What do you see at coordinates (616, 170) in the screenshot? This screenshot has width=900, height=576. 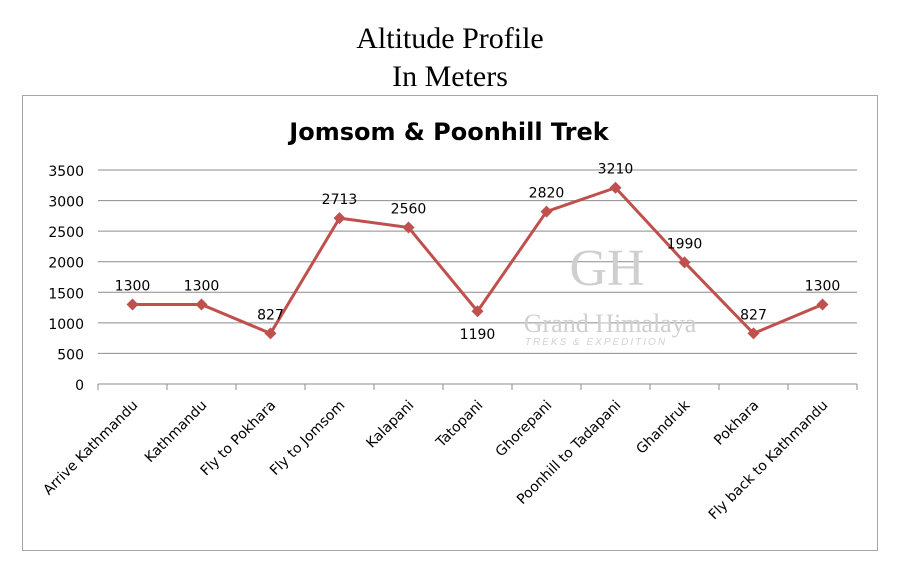 I see `data-label: 3210` at bounding box center [616, 170].